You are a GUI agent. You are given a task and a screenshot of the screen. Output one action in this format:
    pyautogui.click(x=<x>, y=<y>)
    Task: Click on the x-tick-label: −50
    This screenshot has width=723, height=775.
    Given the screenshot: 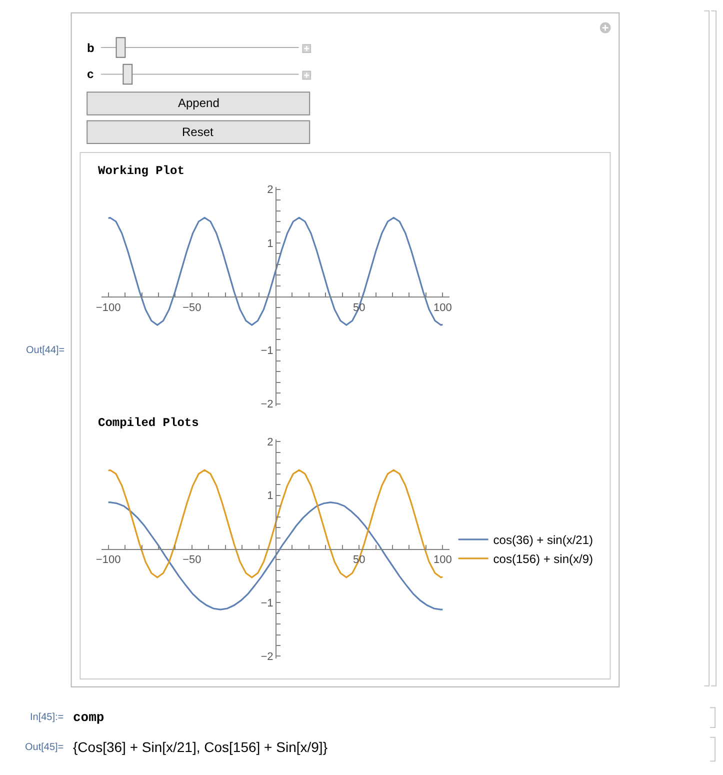 What is the action you would take?
    pyautogui.click(x=192, y=560)
    